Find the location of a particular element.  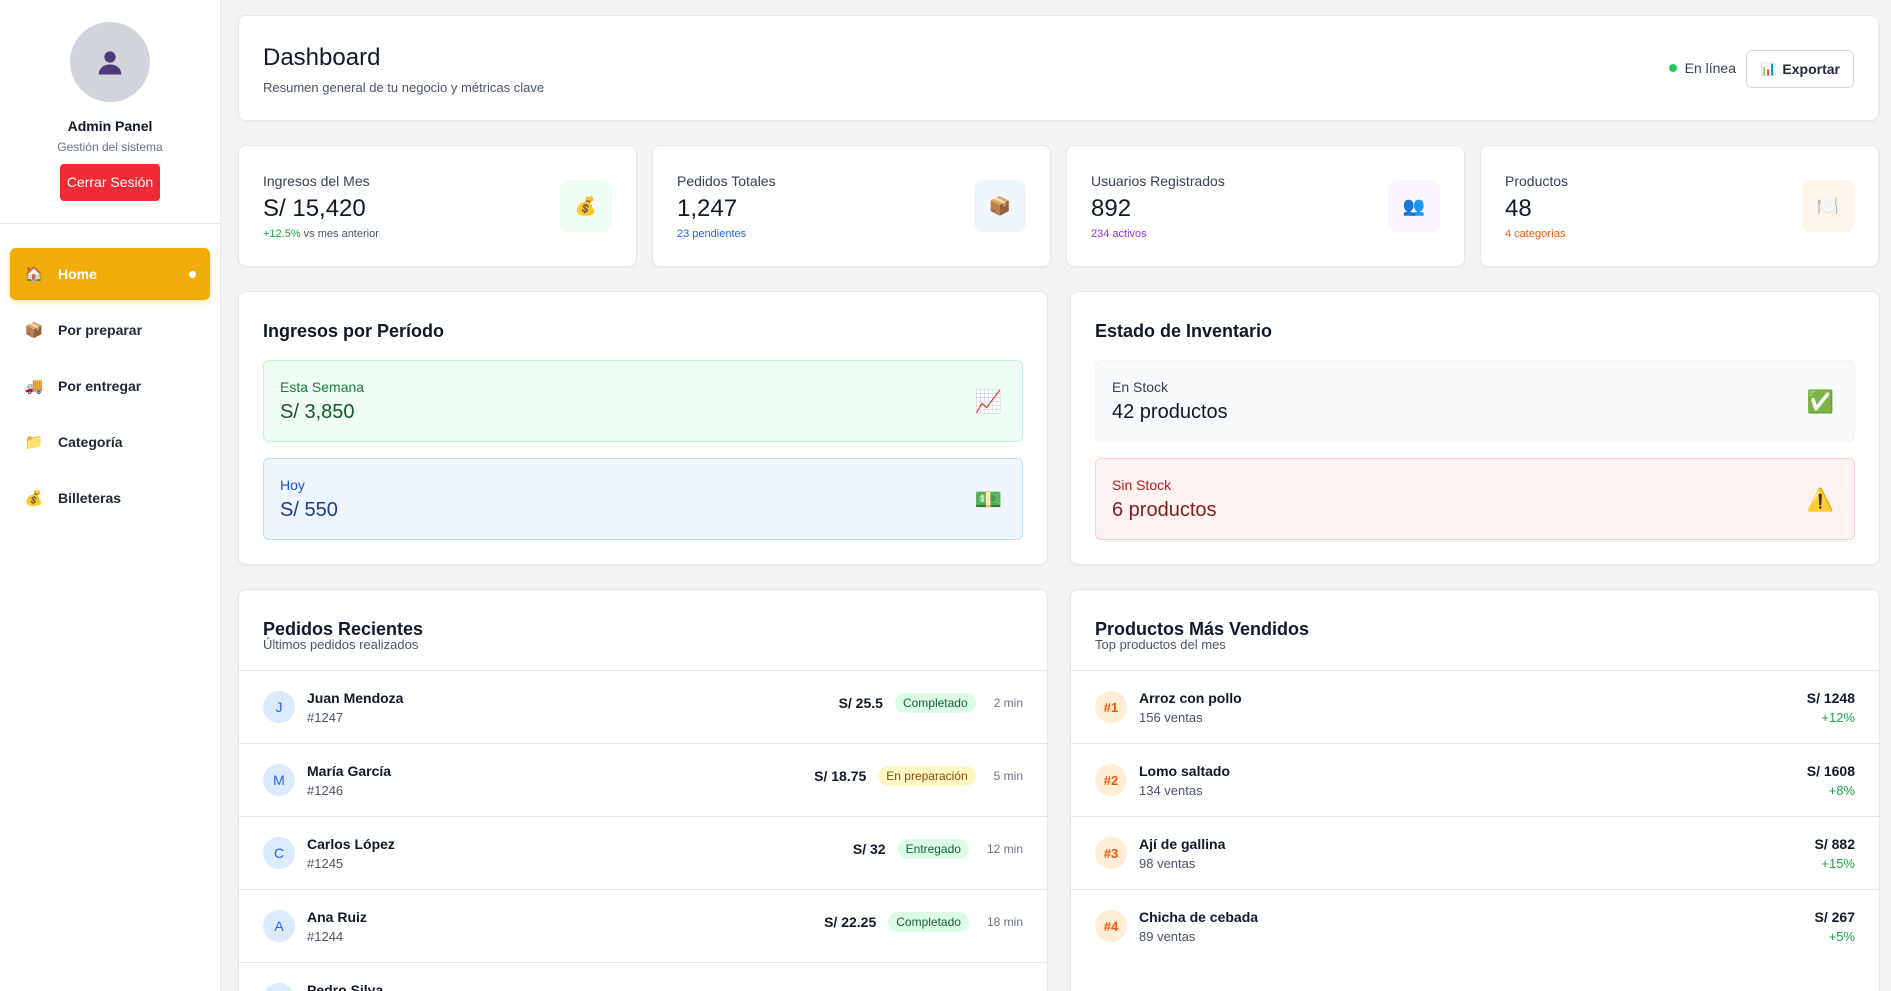

sidebar-item-home: 🏠 Home is located at coordinates (110, 274).